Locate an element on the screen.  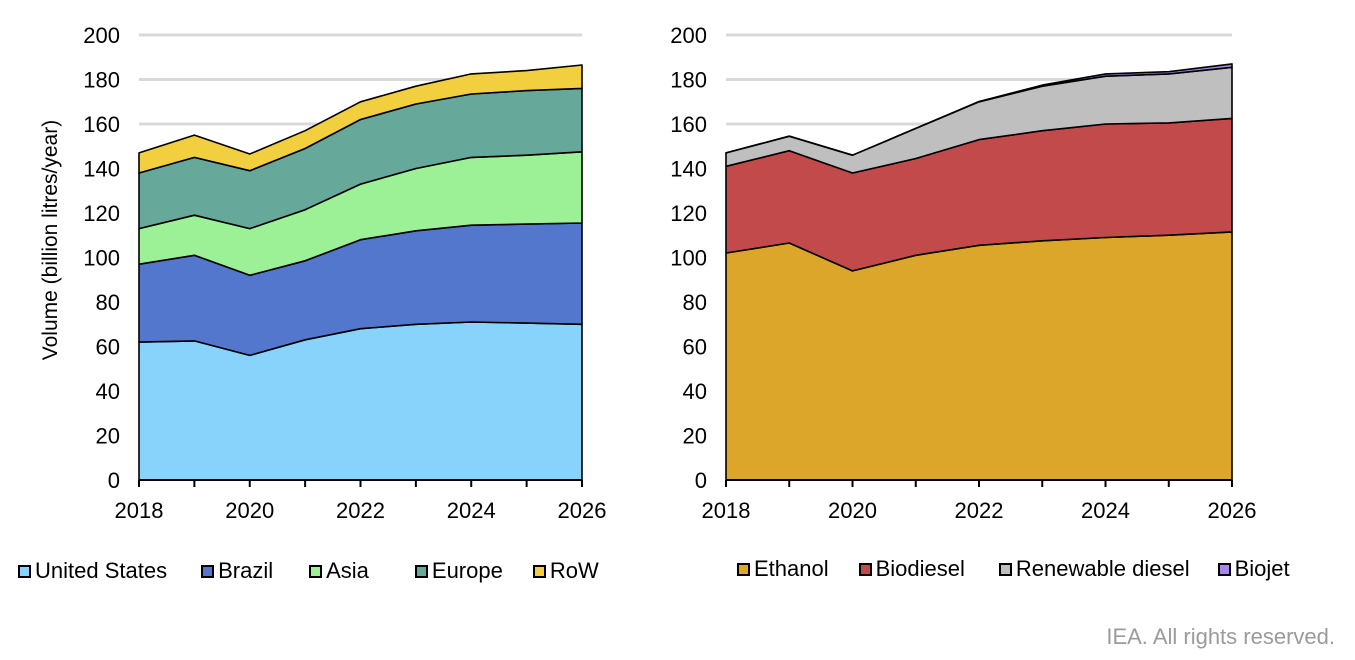
legend-item-row: RoW is located at coordinates (565, 571).